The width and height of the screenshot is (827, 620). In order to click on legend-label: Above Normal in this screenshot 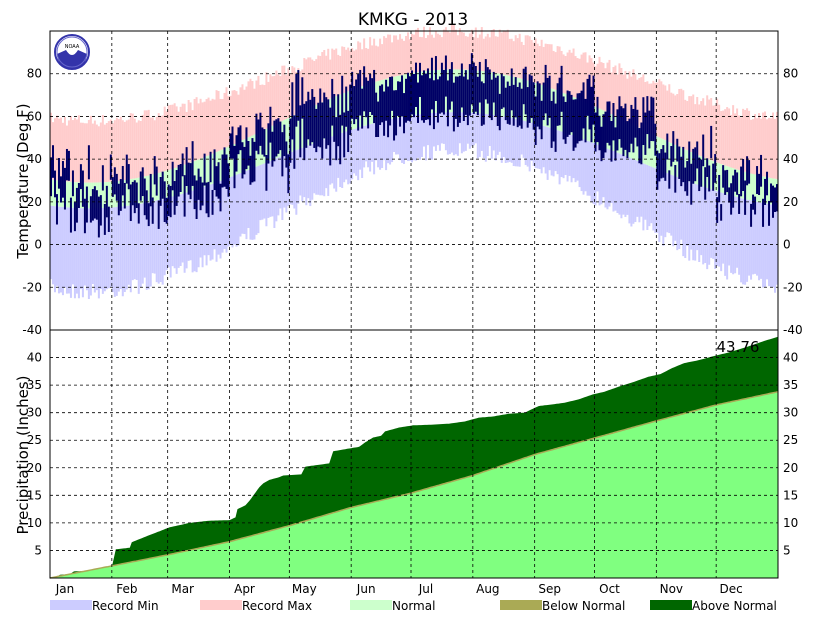, I will do `click(734, 606)`.